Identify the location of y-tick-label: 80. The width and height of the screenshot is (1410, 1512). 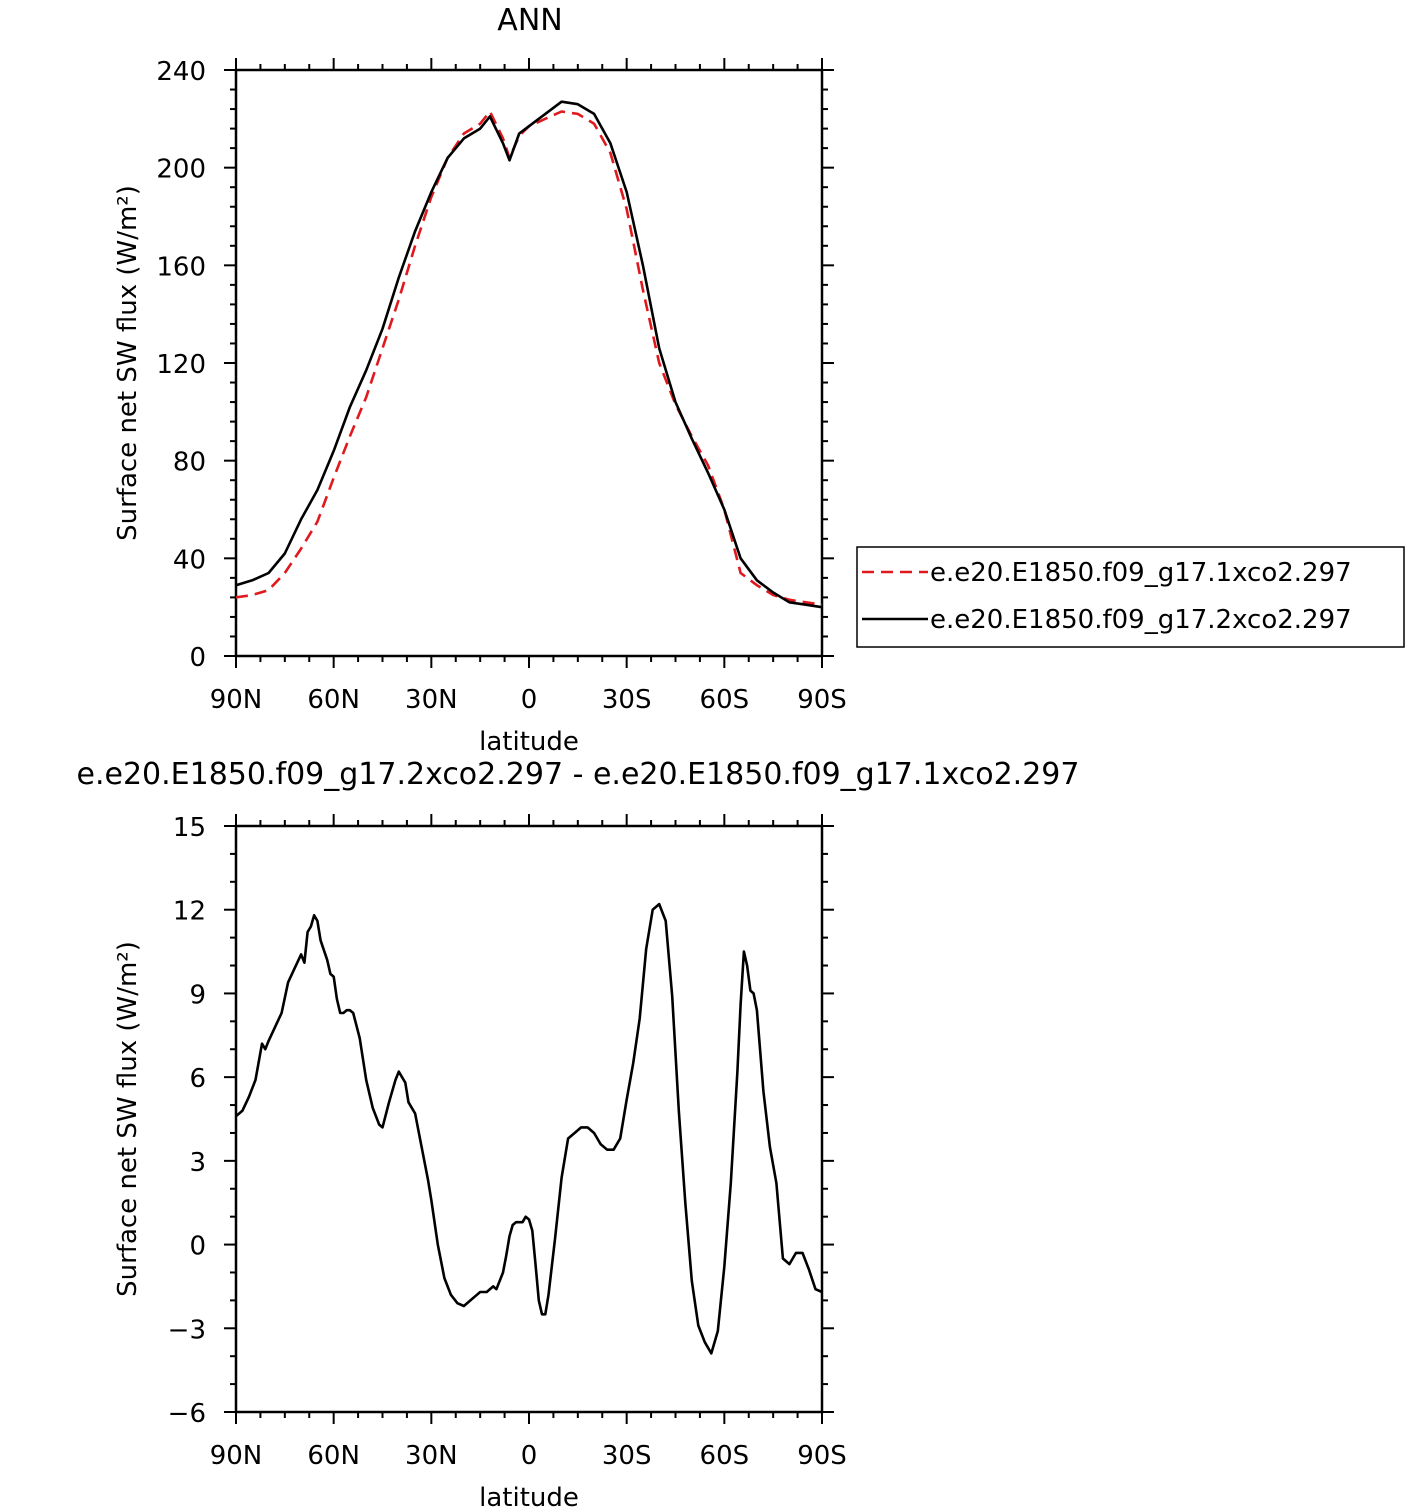
(189, 463).